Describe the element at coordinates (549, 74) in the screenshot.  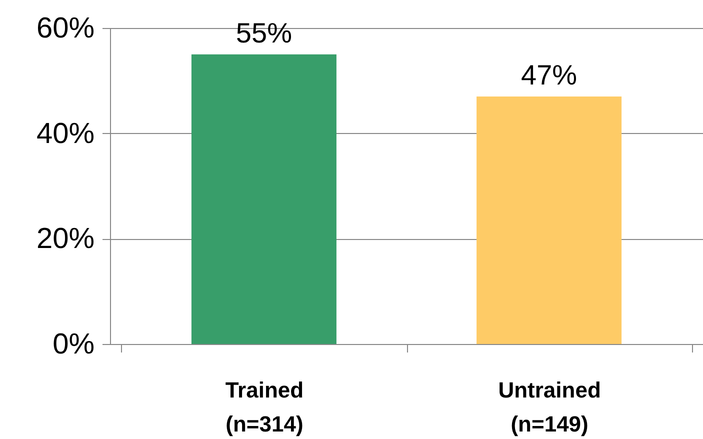
I see `data-label: 47%` at that location.